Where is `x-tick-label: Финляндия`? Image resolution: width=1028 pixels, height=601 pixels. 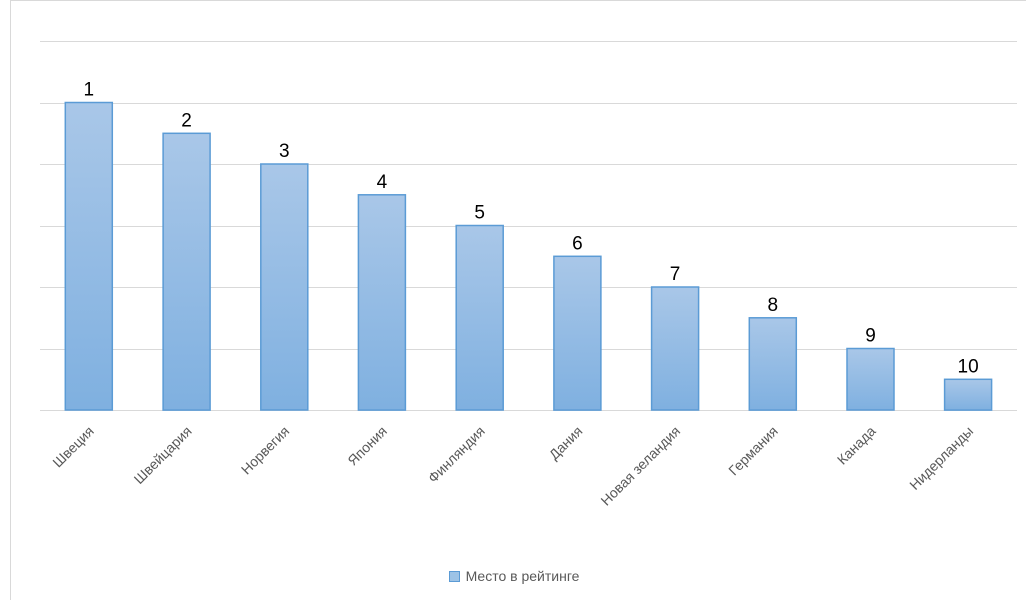 x-tick-label: Финляндия is located at coordinates (456, 454).